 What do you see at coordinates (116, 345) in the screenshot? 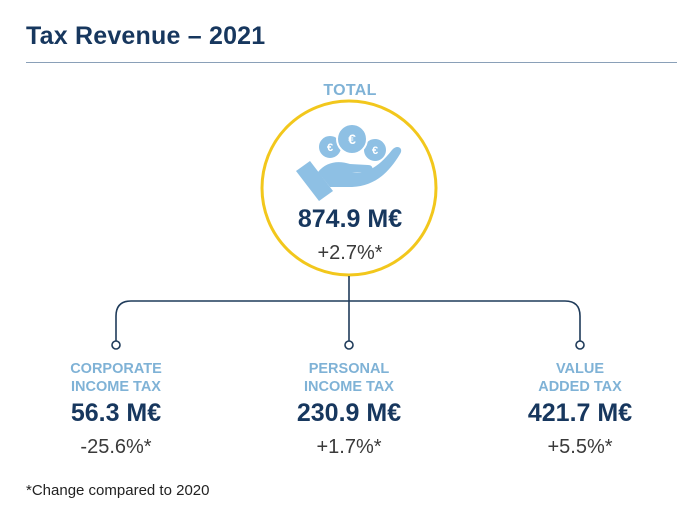
I see `node-corporate` at bounding box center [116, 345].